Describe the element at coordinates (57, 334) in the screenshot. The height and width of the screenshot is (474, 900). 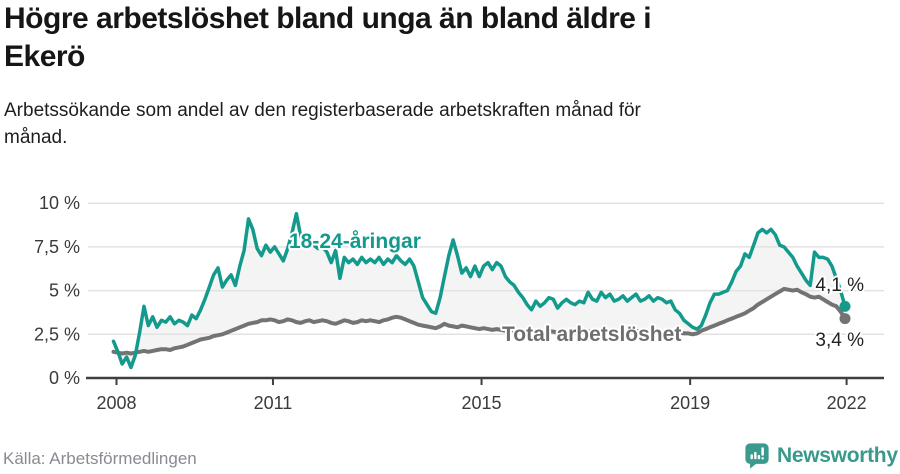
I see `y-axis-tick-label: 2,5 %` at that location.